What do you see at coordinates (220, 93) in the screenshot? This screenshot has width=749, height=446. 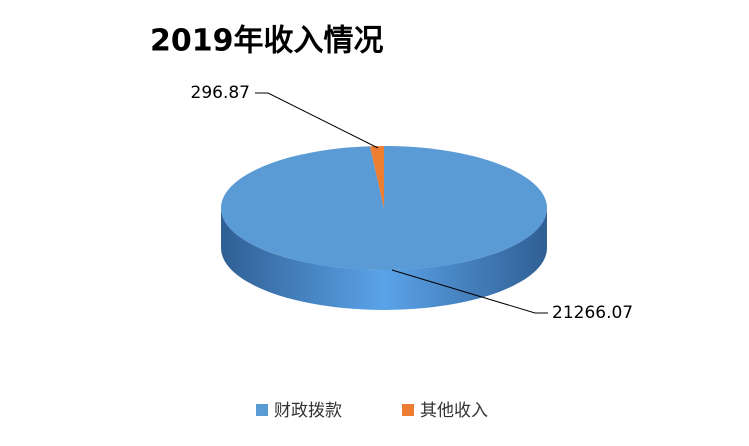 I see `data-label: 296.87` at bounding box center [220, 93].